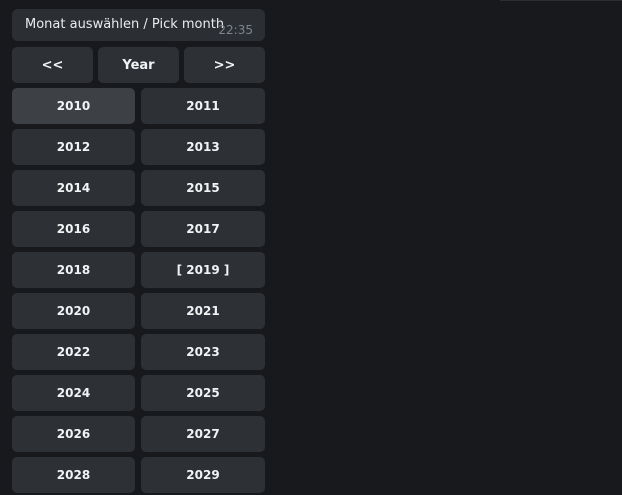 The width and height of the screenshot is (622, 495). What do you see at coordinates (73, 188) in the screenshot?
I see `year-button: 2014` at bounding box center [73, 188].